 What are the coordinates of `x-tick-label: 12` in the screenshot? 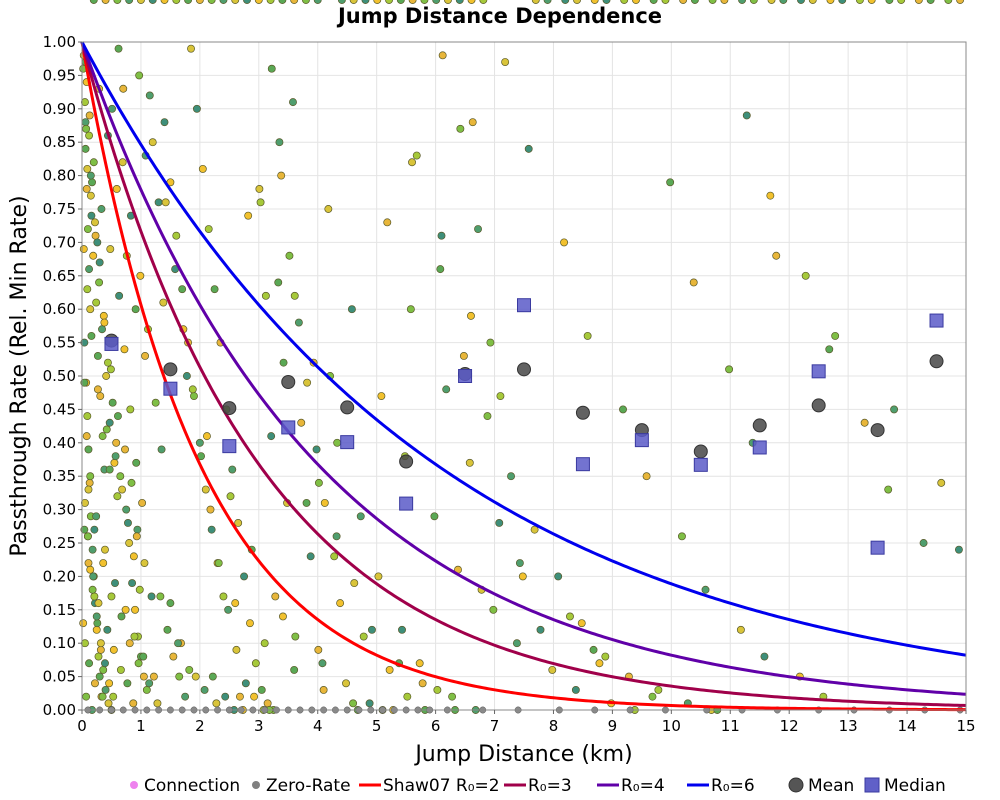 It's located at (789, 726).